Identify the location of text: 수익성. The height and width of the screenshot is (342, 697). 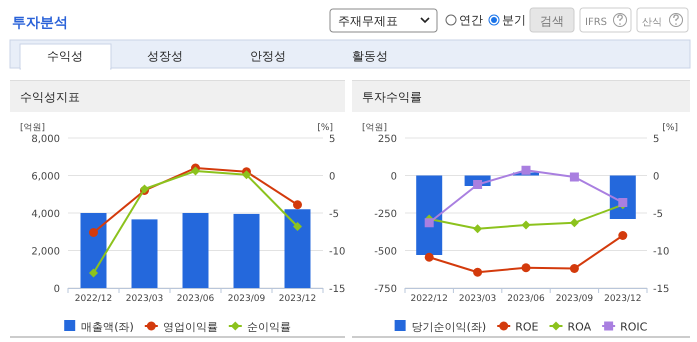
(65, 56).